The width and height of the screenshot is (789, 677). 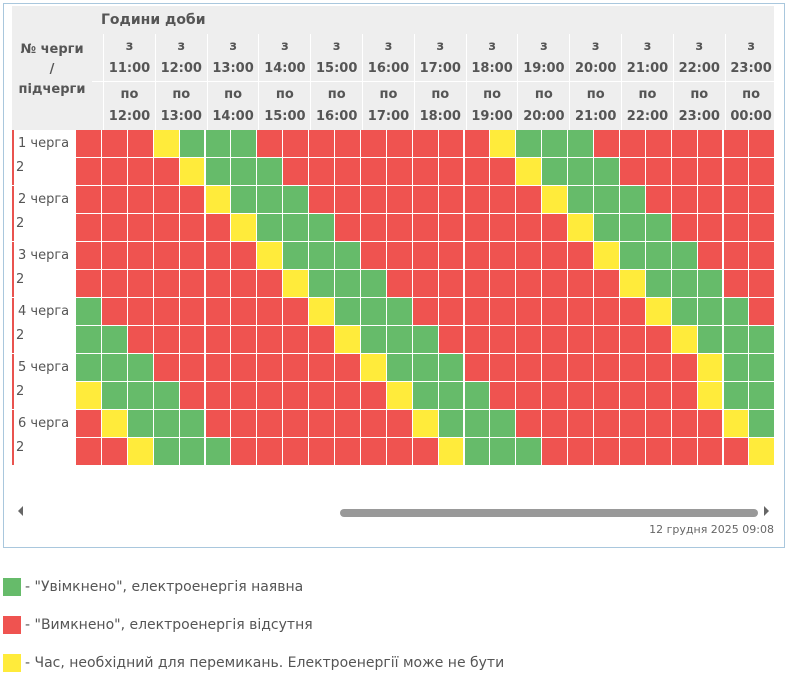 I want to click on hour-from-6: з 17:00, so click(x=440, y=57).